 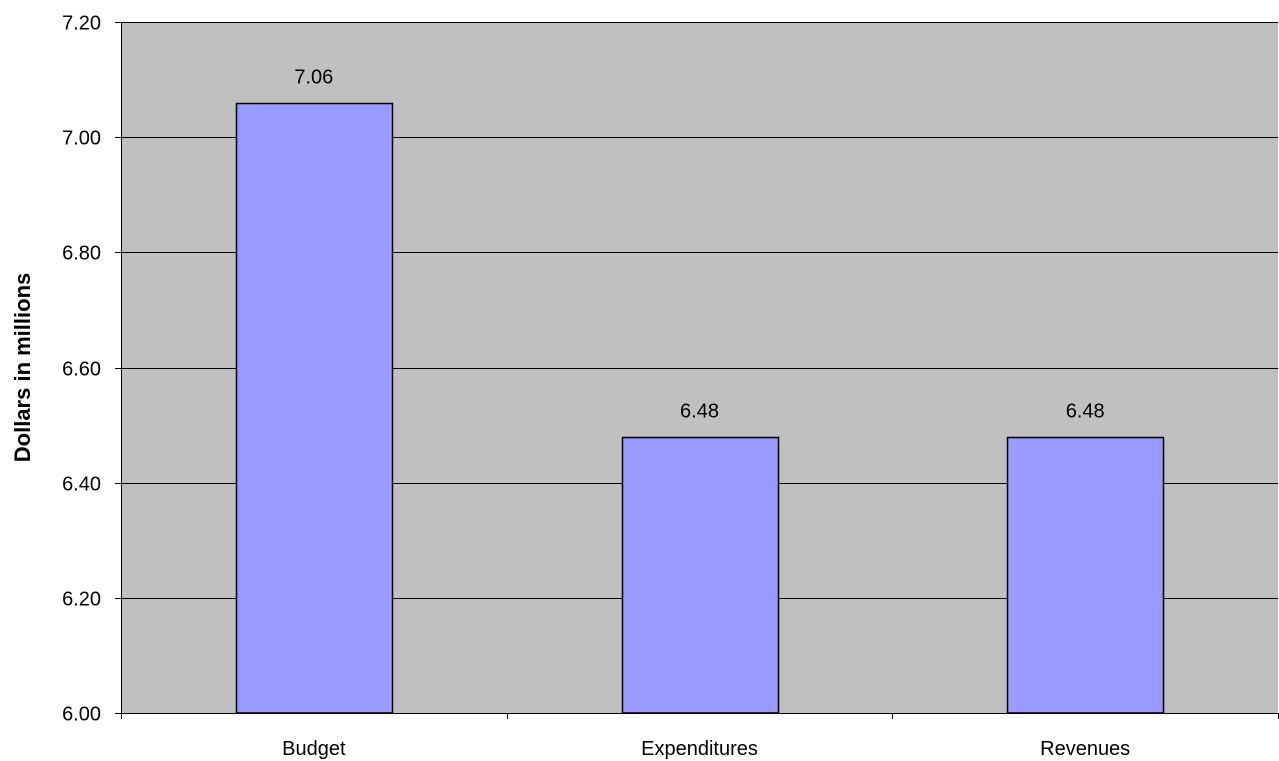 What do you see at coordinates (22, 367) in the screenshot?
I see `y-axis-title: Dollars in millions` at bounding box center [22, 367].